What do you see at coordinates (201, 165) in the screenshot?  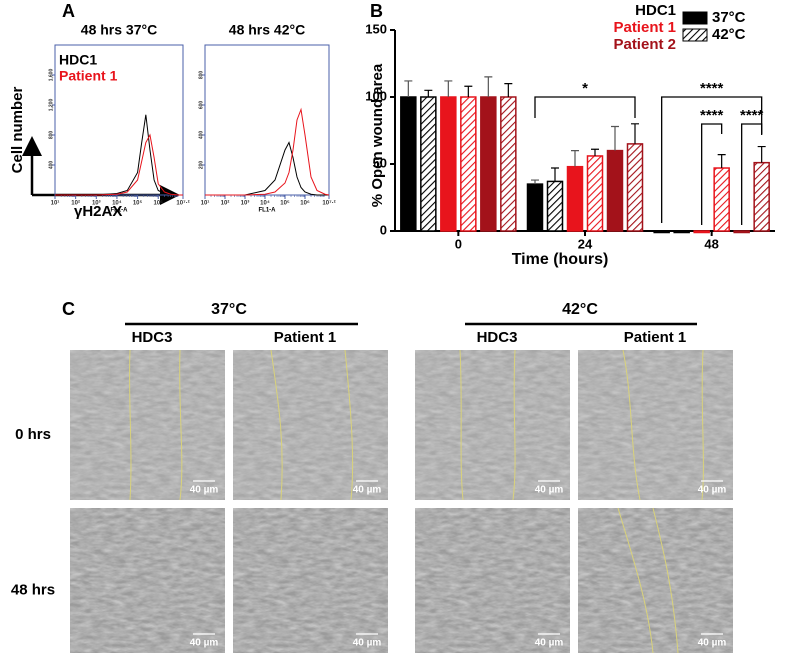 I see `y-tick-label: 200` at bounding box center [201, 165].